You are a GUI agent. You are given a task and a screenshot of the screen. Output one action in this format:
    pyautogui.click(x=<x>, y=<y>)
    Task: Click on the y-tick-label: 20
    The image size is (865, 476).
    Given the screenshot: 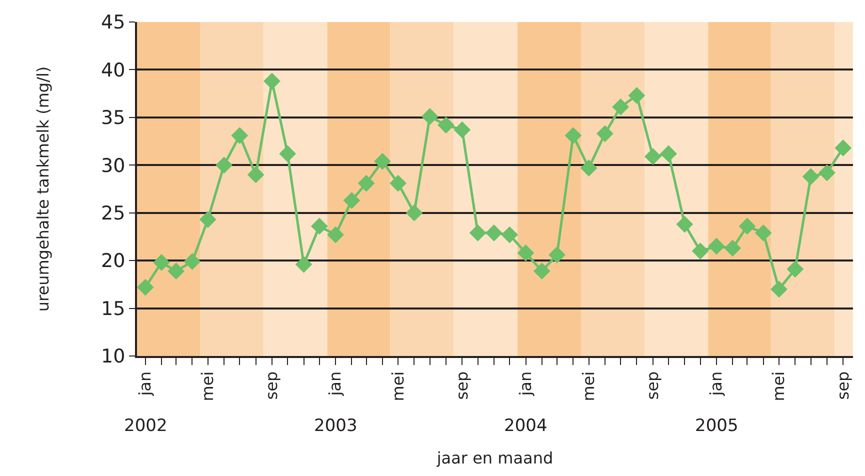 What is the action you would take?
    pyautogui.click(x=113, y=261)
    